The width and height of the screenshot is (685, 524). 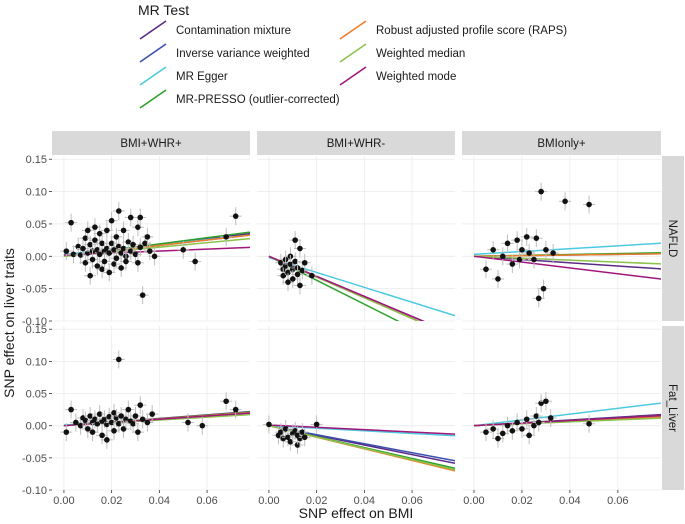 I want to click on x-tick-label-5-2: 0.04, so click(x=569, y=501).